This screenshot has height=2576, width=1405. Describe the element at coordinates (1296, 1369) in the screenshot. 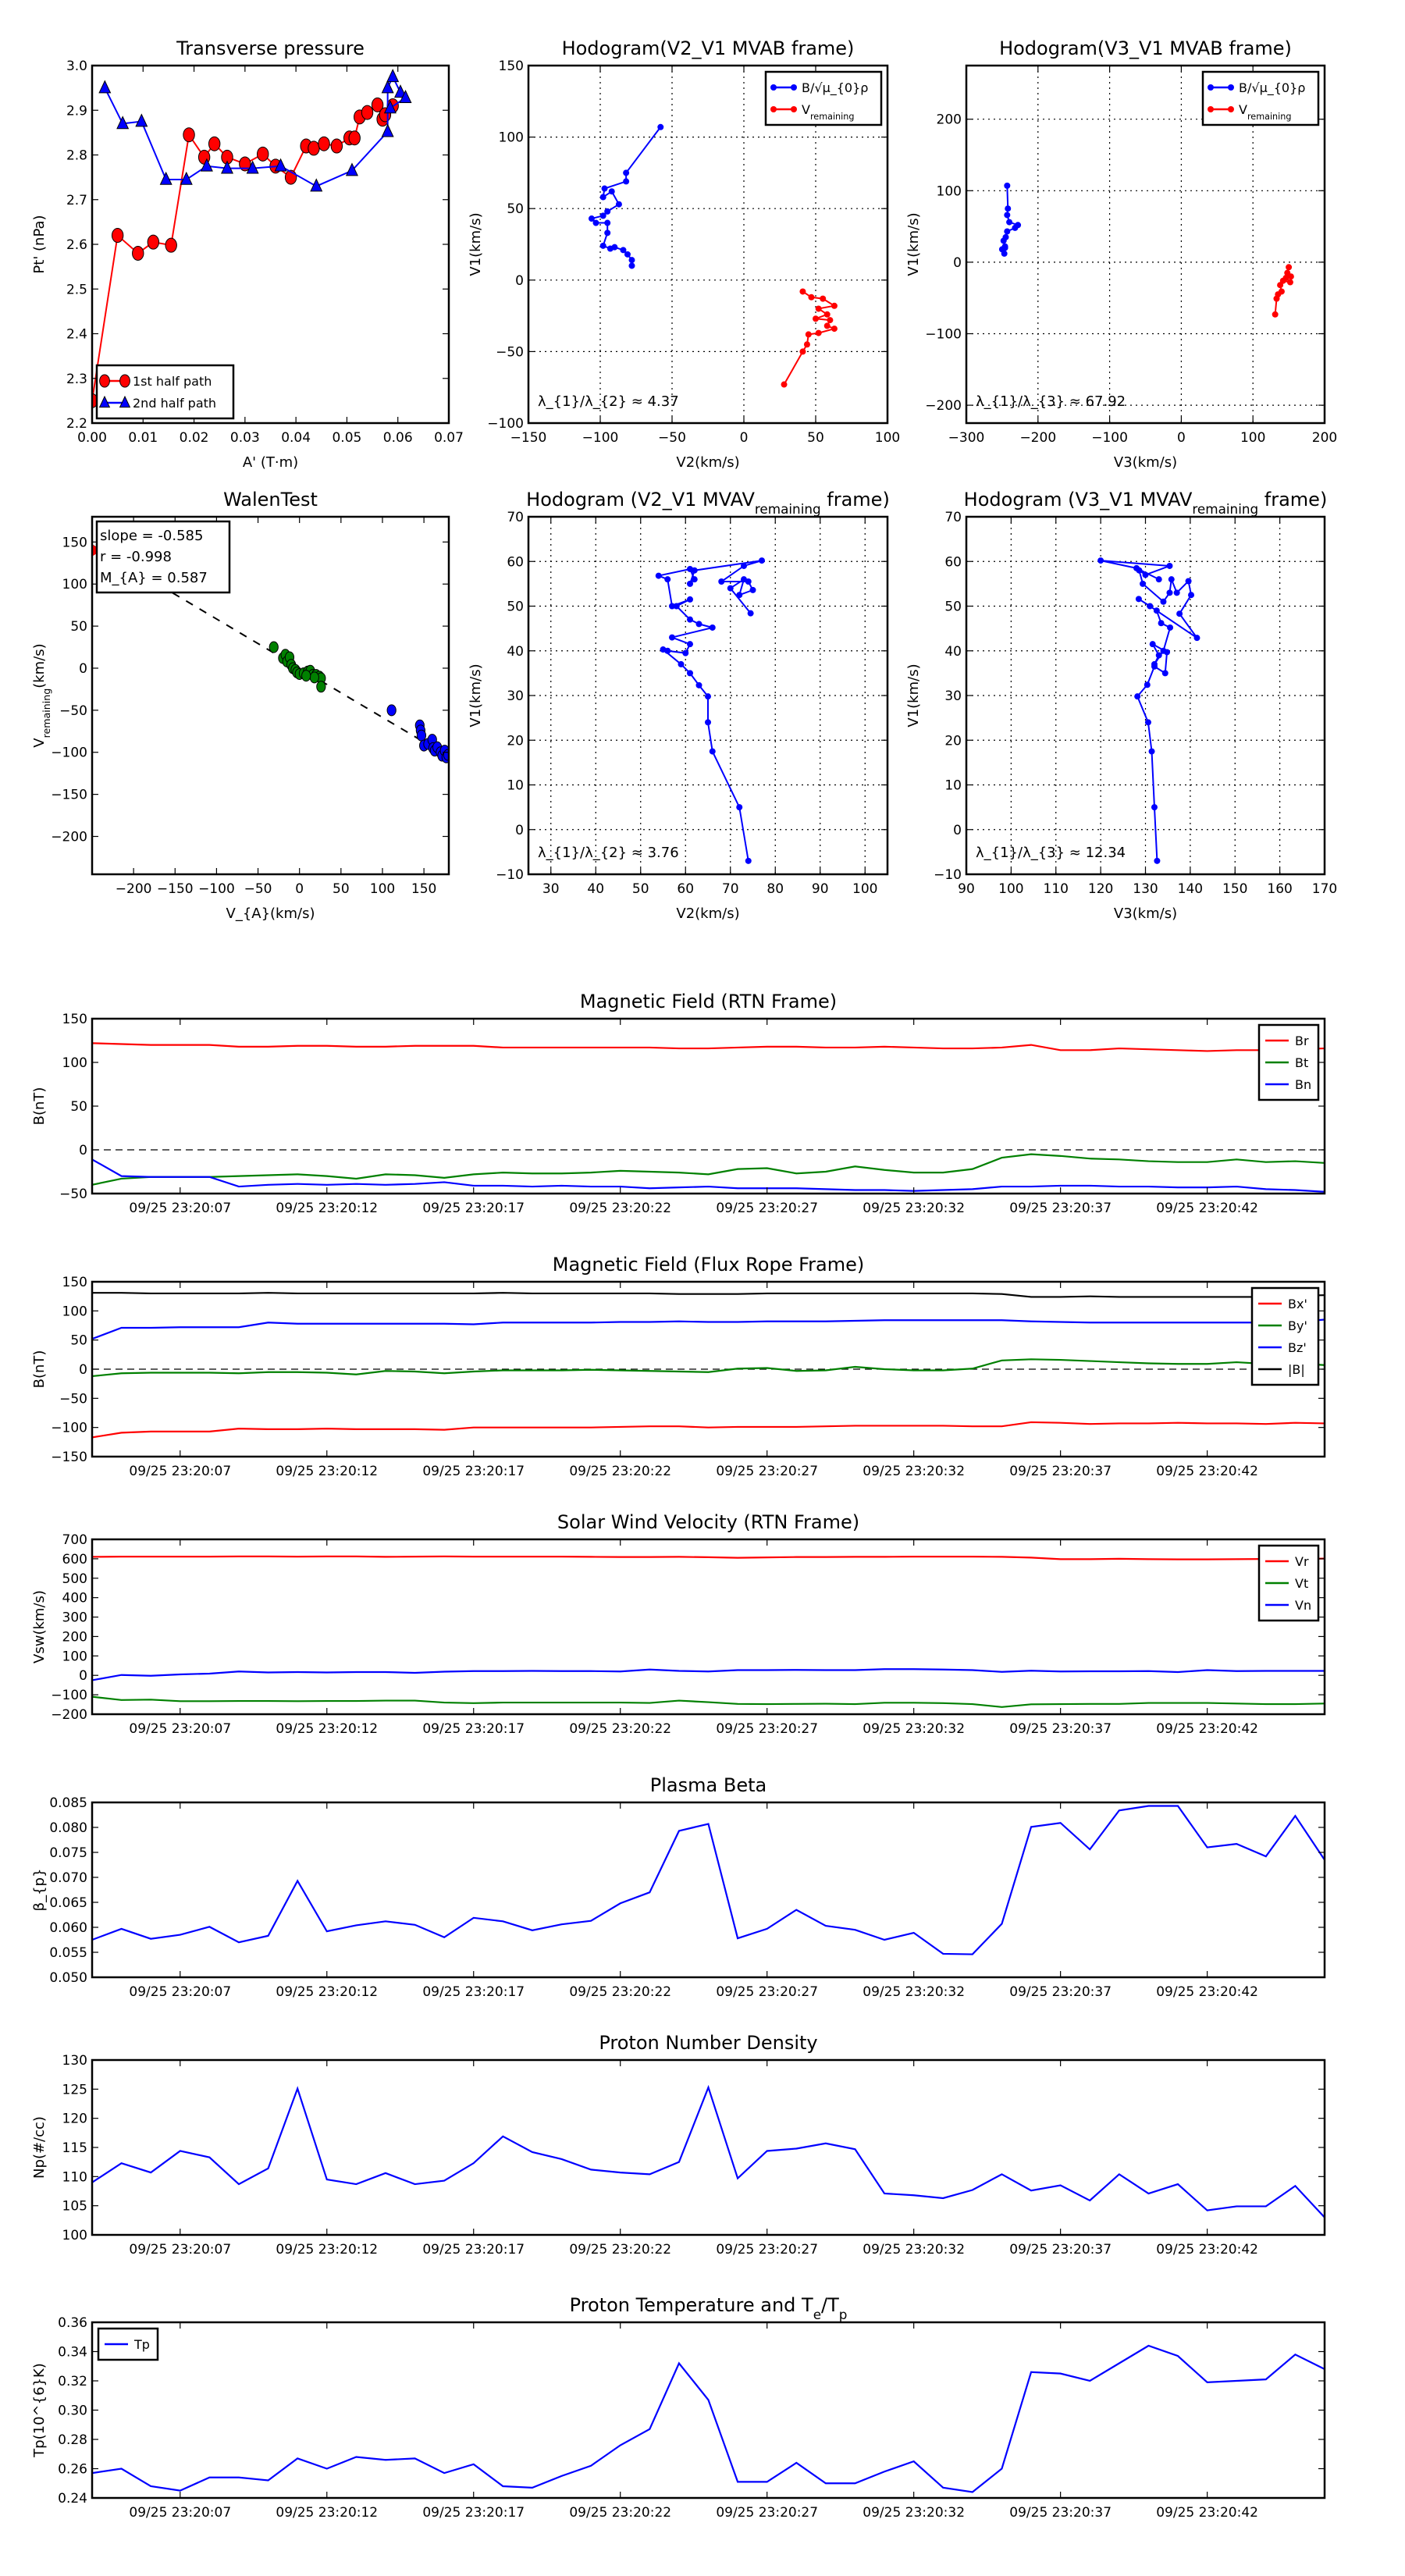

I see `legend-label: |B|` at that location.